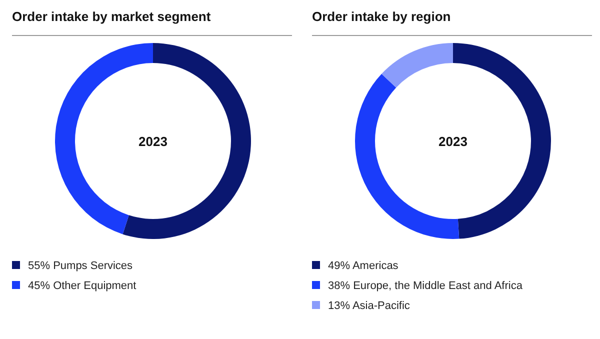 This screenshot has width=600, height=339. I want to click on chart-title: Order intake by region, so click(381, 16).